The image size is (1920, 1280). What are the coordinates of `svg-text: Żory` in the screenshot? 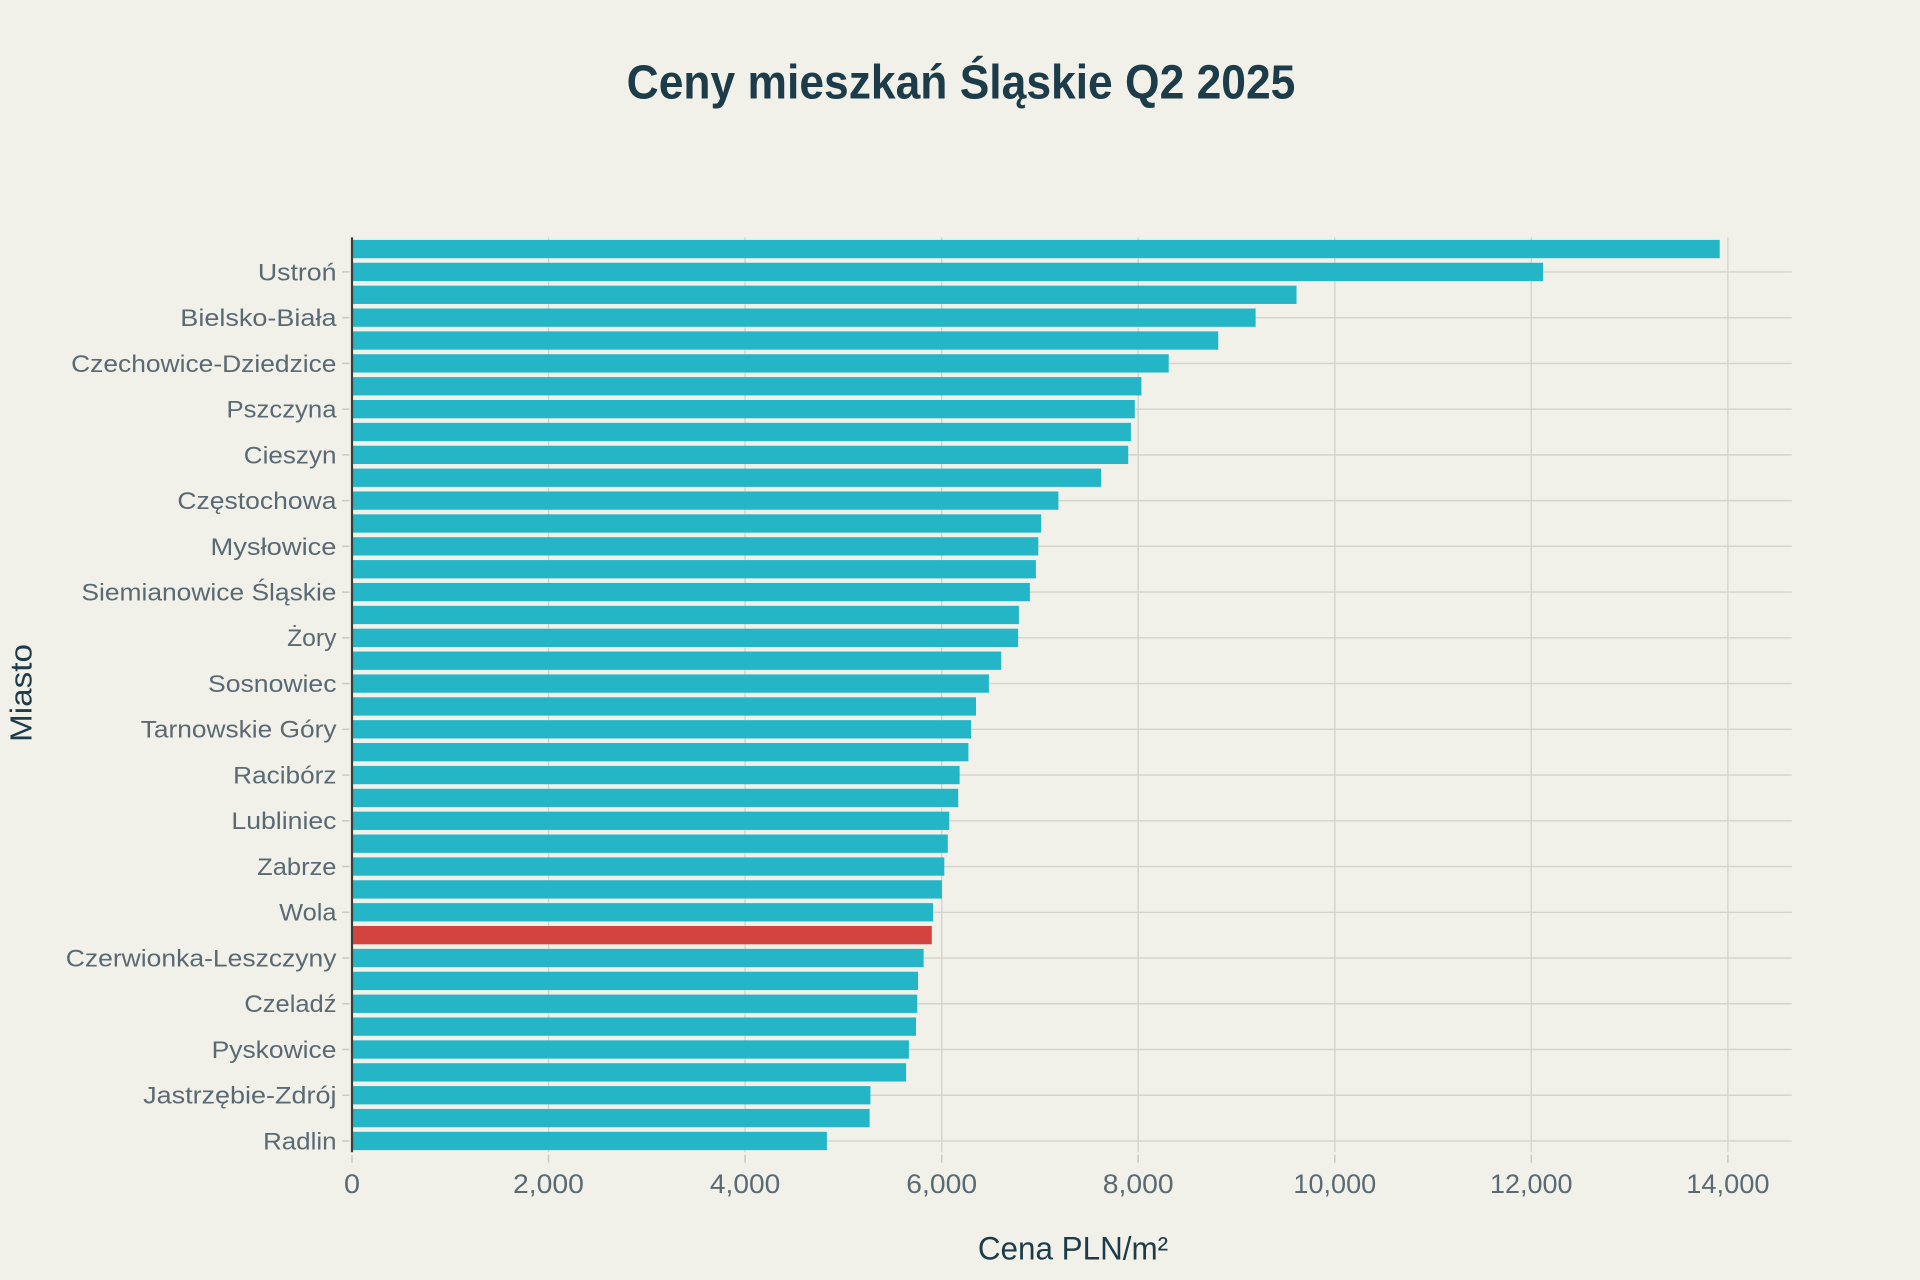 It's located at (312, 638).